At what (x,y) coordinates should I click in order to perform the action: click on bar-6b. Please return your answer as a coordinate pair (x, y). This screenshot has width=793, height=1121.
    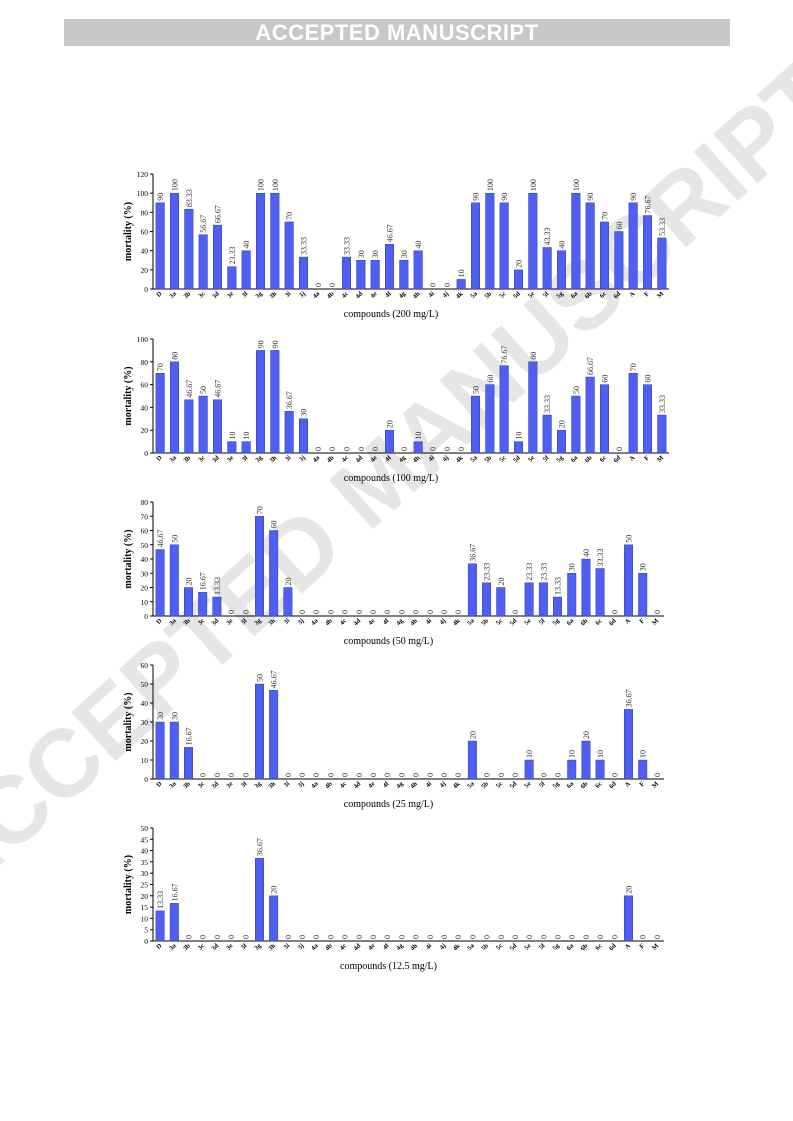
    Looking at the image, I should click on (586, 587).